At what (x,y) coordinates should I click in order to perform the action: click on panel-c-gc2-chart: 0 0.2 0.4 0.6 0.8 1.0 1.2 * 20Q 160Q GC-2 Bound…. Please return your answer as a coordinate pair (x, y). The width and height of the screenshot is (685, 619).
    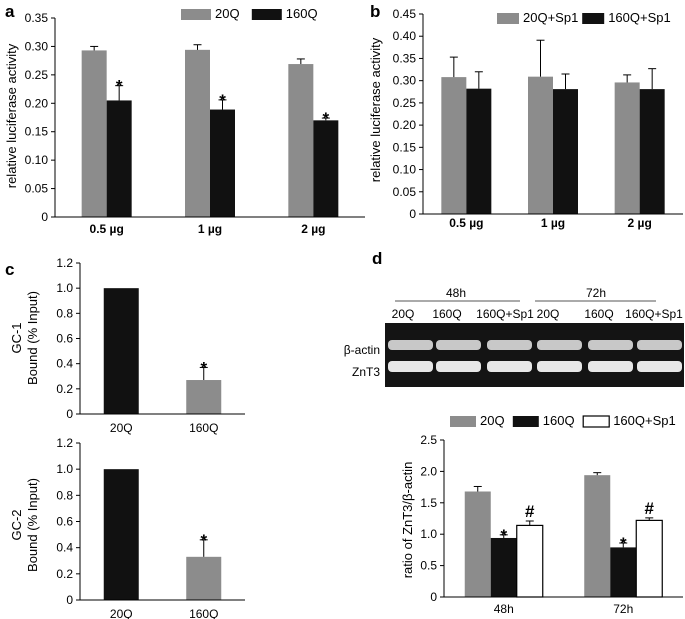
    Looking at the image, I should click on (127, 527).